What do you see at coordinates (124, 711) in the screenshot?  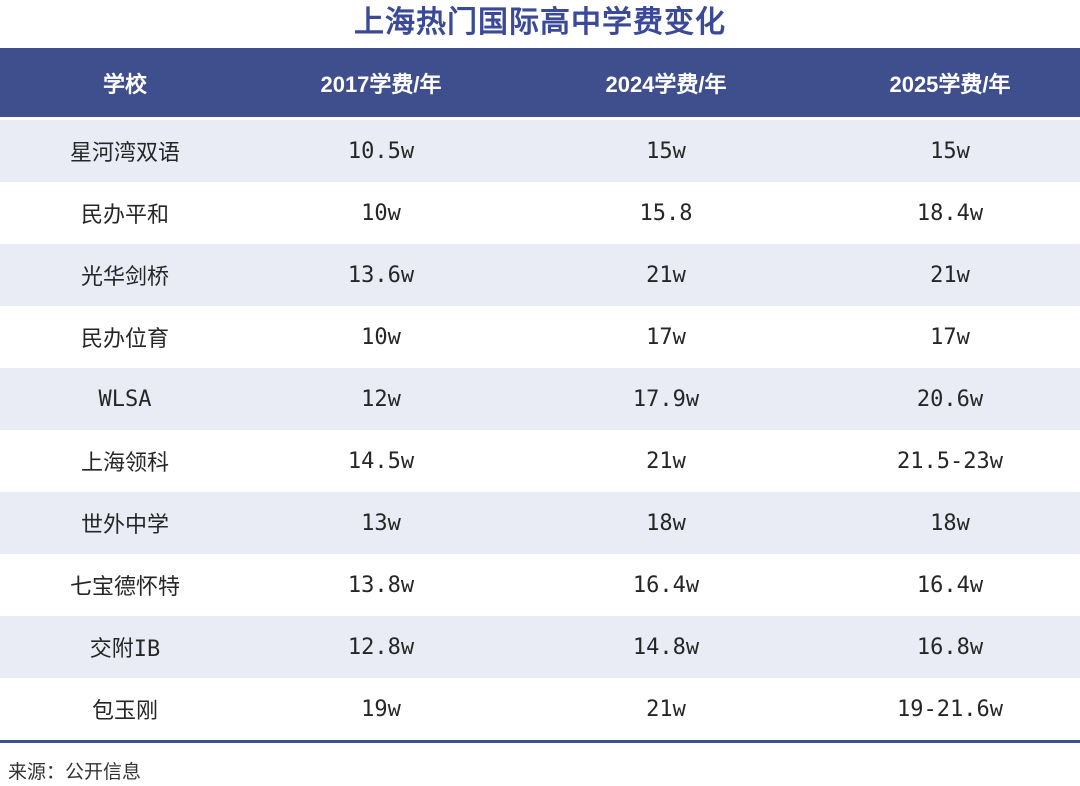 I see `school-cell: 包玉刚` at bounding box center [124, 711].